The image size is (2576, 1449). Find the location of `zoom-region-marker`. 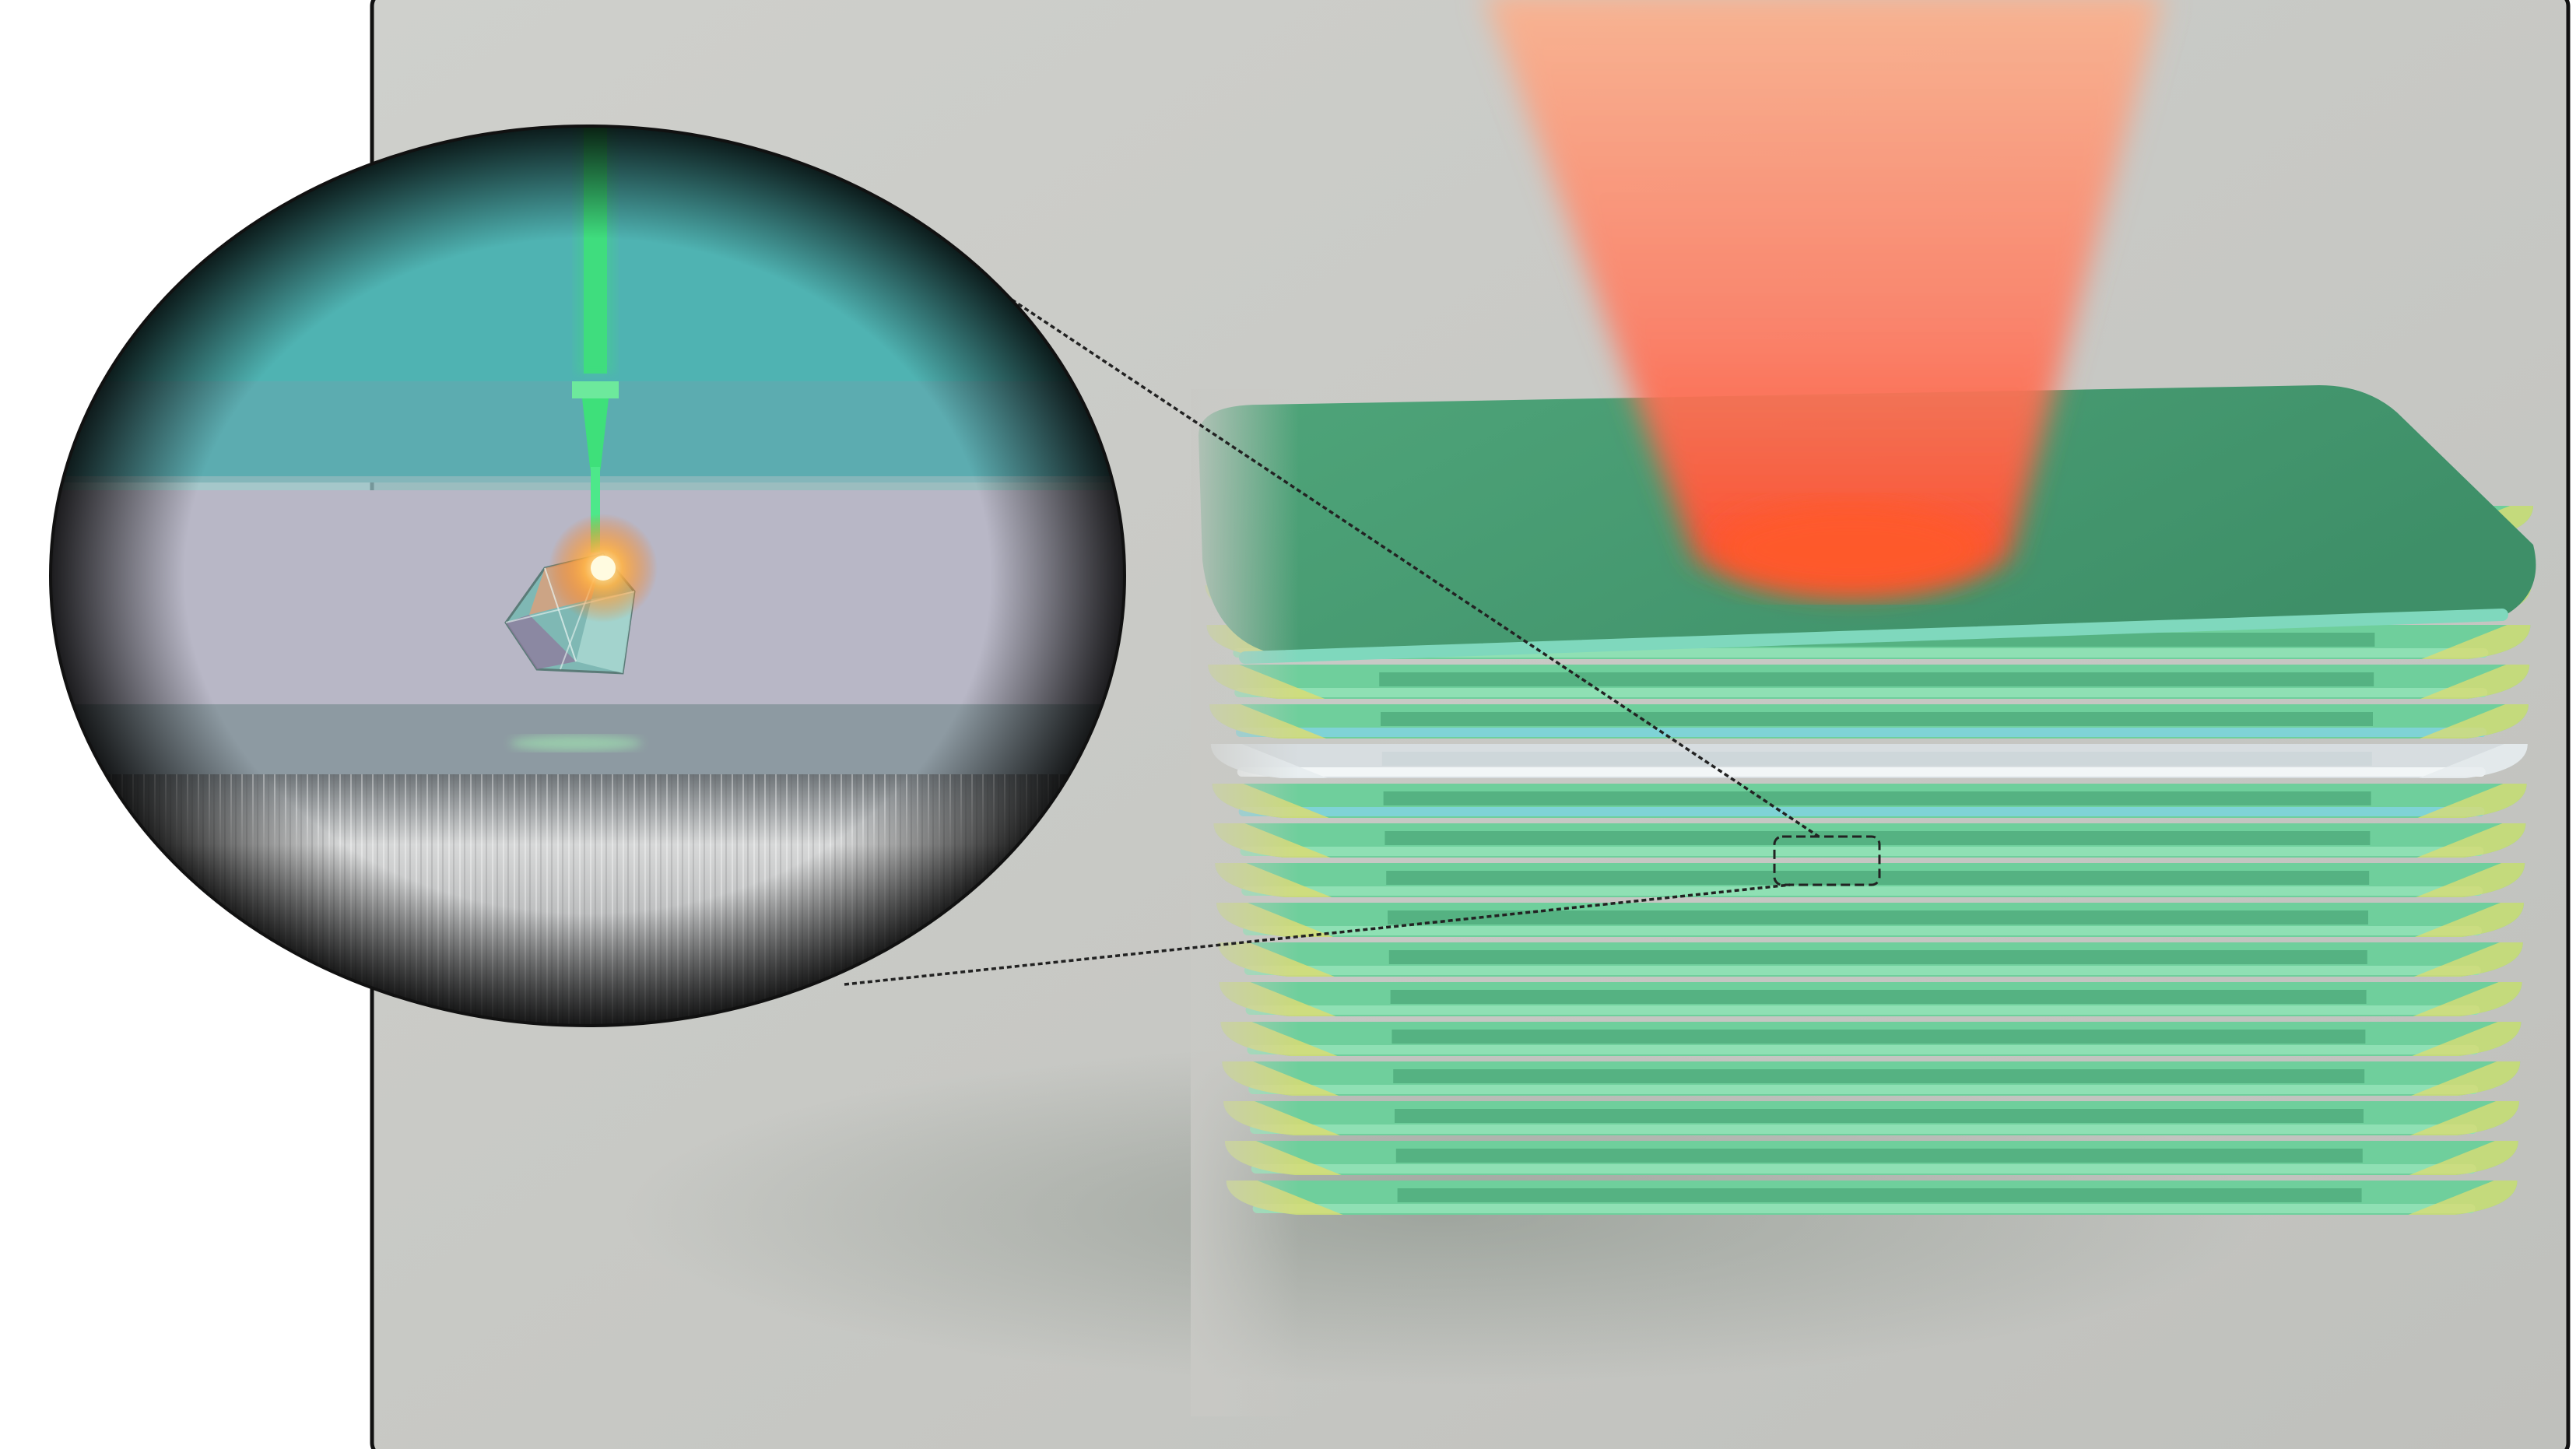

zoom-region-marker is located at coordinates (1827, 860).